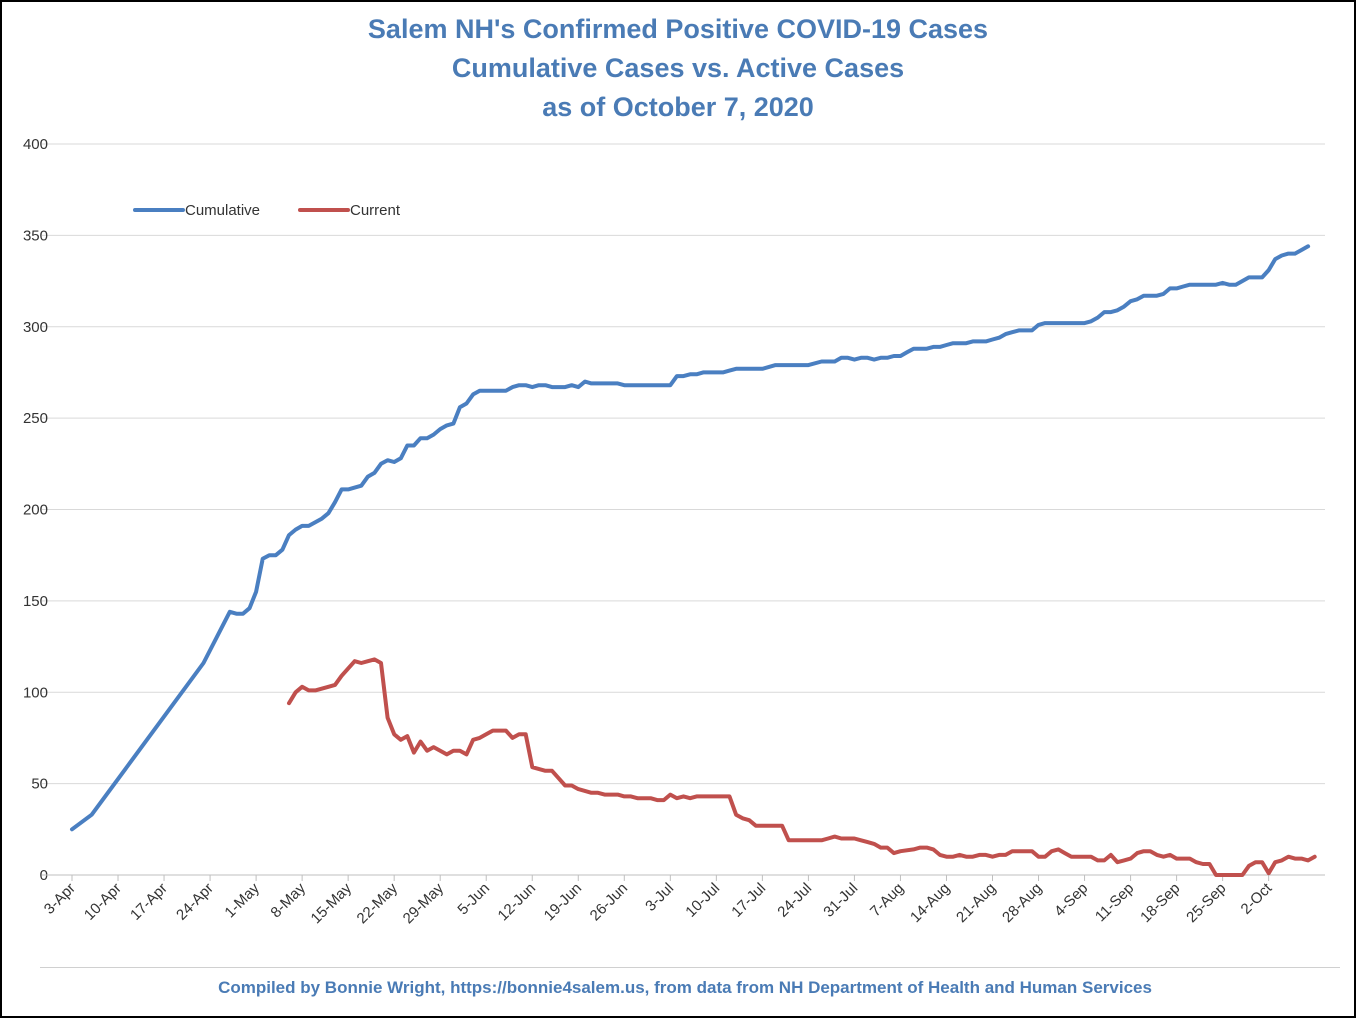  I want to click on x-tick-label: 5-Jun, so click(473, 899).